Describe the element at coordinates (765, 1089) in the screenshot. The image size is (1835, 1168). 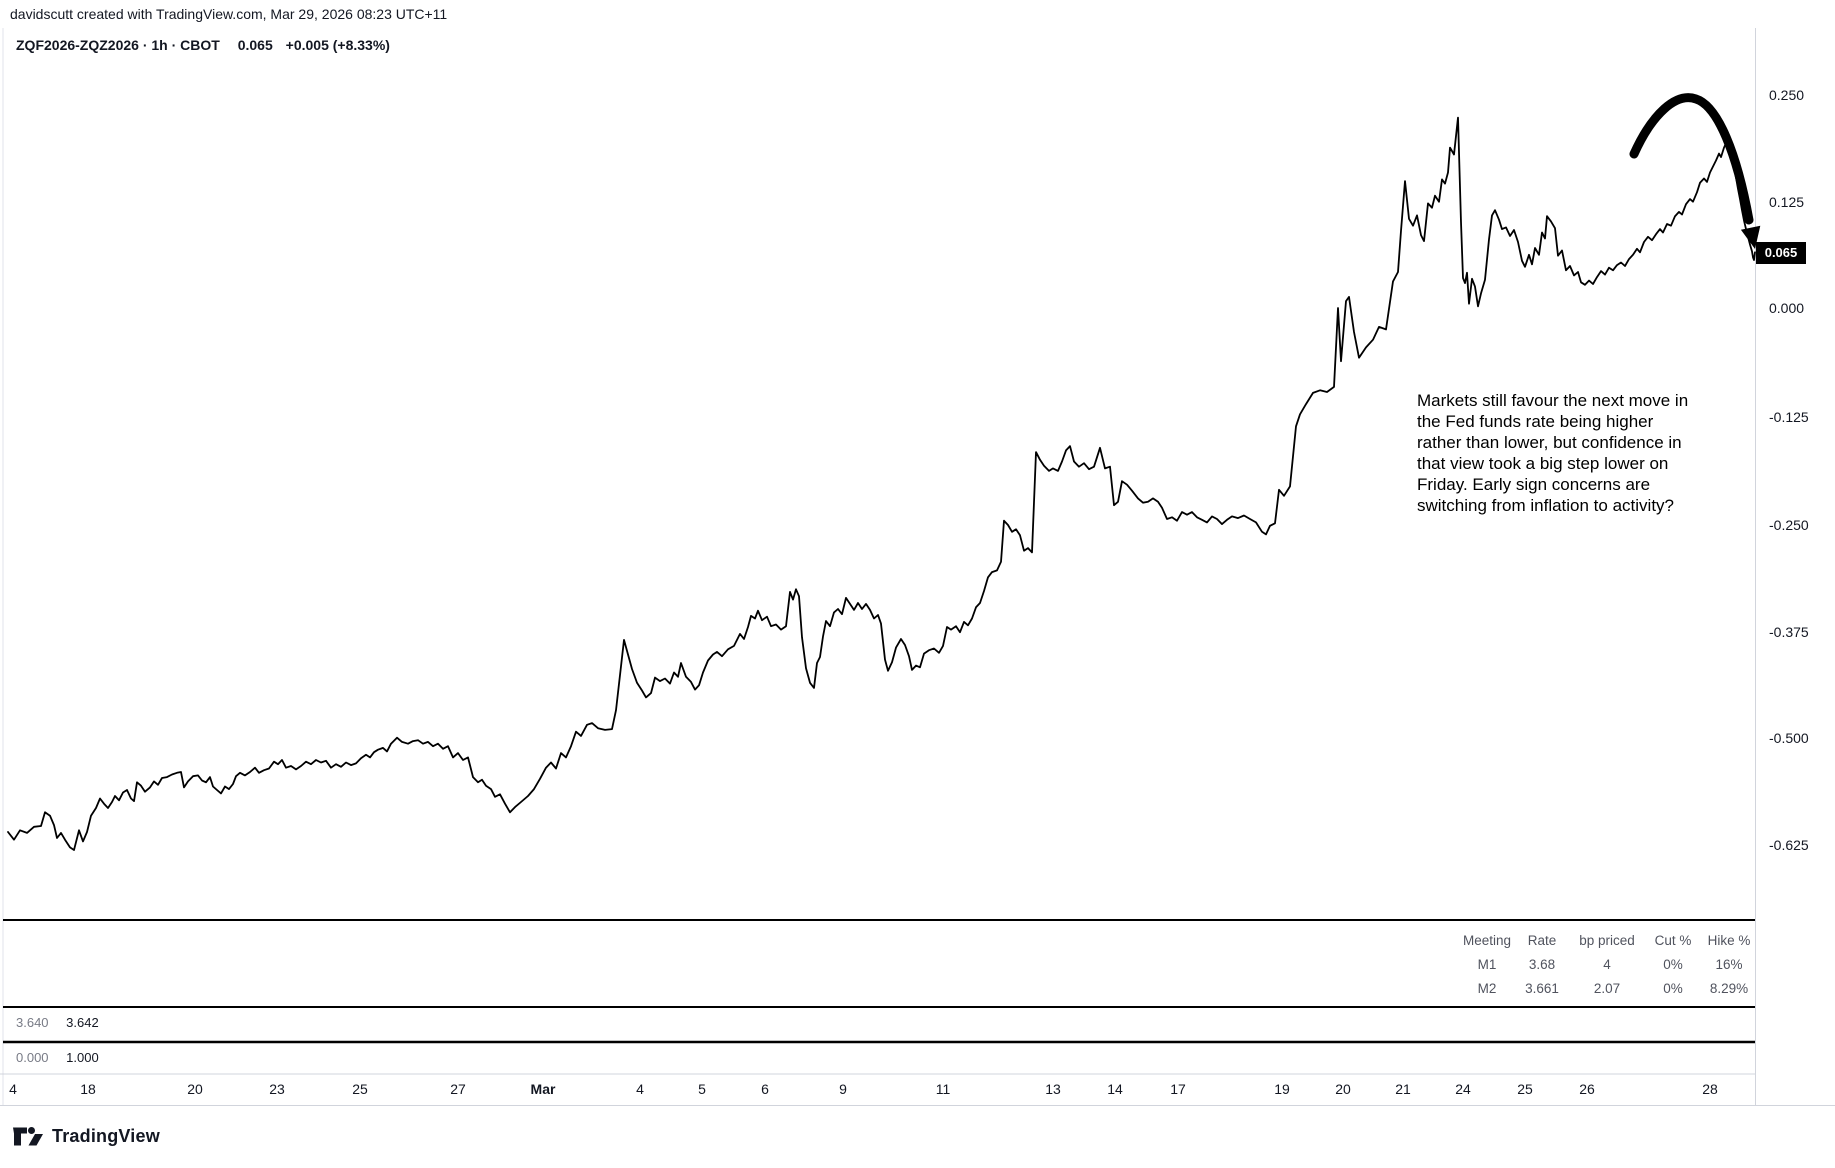
I see `time-axis-label: 6` at that location.